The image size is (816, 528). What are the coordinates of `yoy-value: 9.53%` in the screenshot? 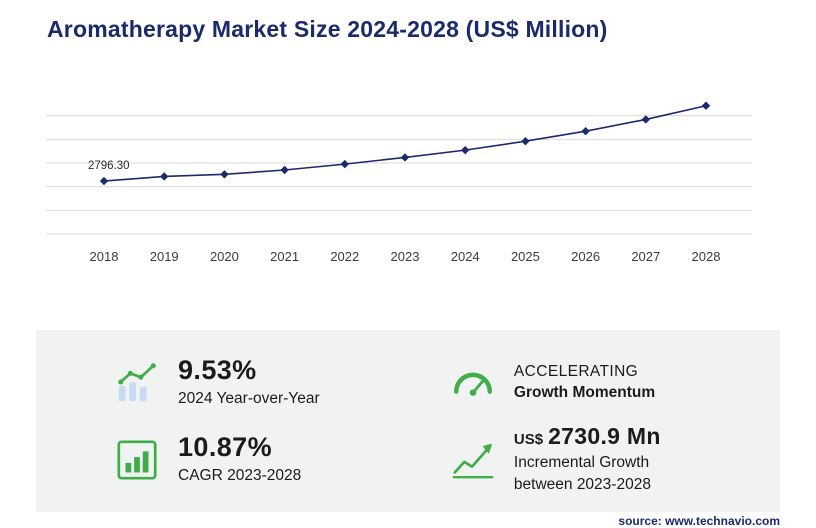 It's located at (217, 370).